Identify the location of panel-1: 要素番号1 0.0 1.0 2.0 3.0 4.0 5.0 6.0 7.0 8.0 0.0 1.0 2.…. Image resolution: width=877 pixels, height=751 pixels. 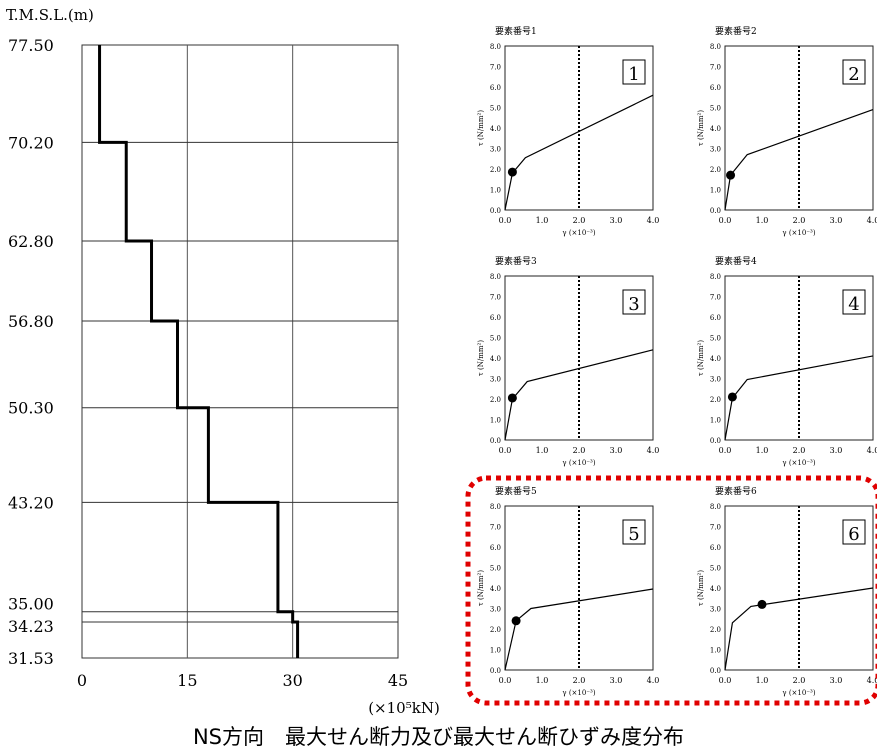
(568, 131).